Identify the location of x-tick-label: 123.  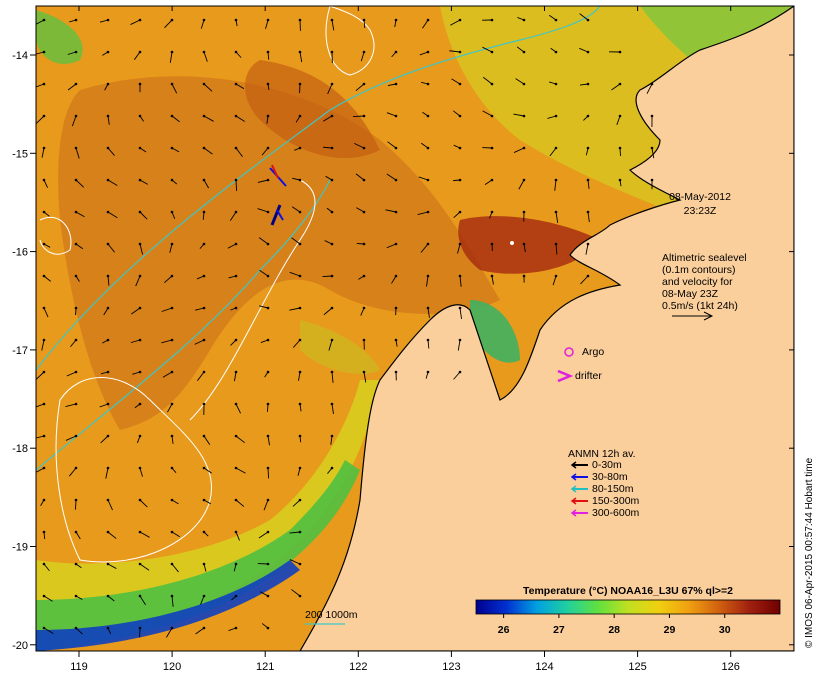
(451, 667).